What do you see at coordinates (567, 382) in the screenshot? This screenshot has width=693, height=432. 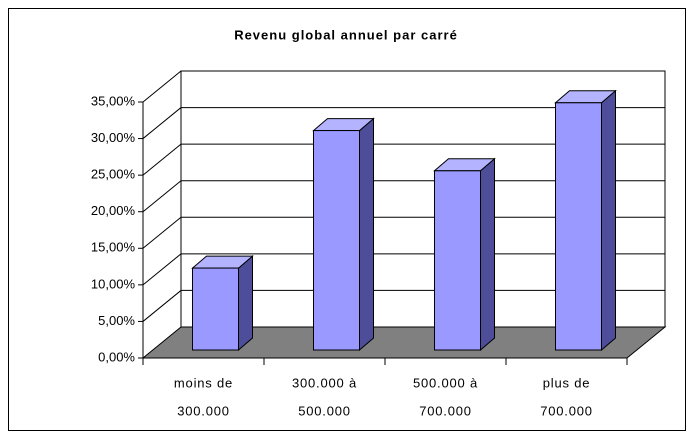 I see `x-tick-label: plus de` at bounding box center [567, 382].